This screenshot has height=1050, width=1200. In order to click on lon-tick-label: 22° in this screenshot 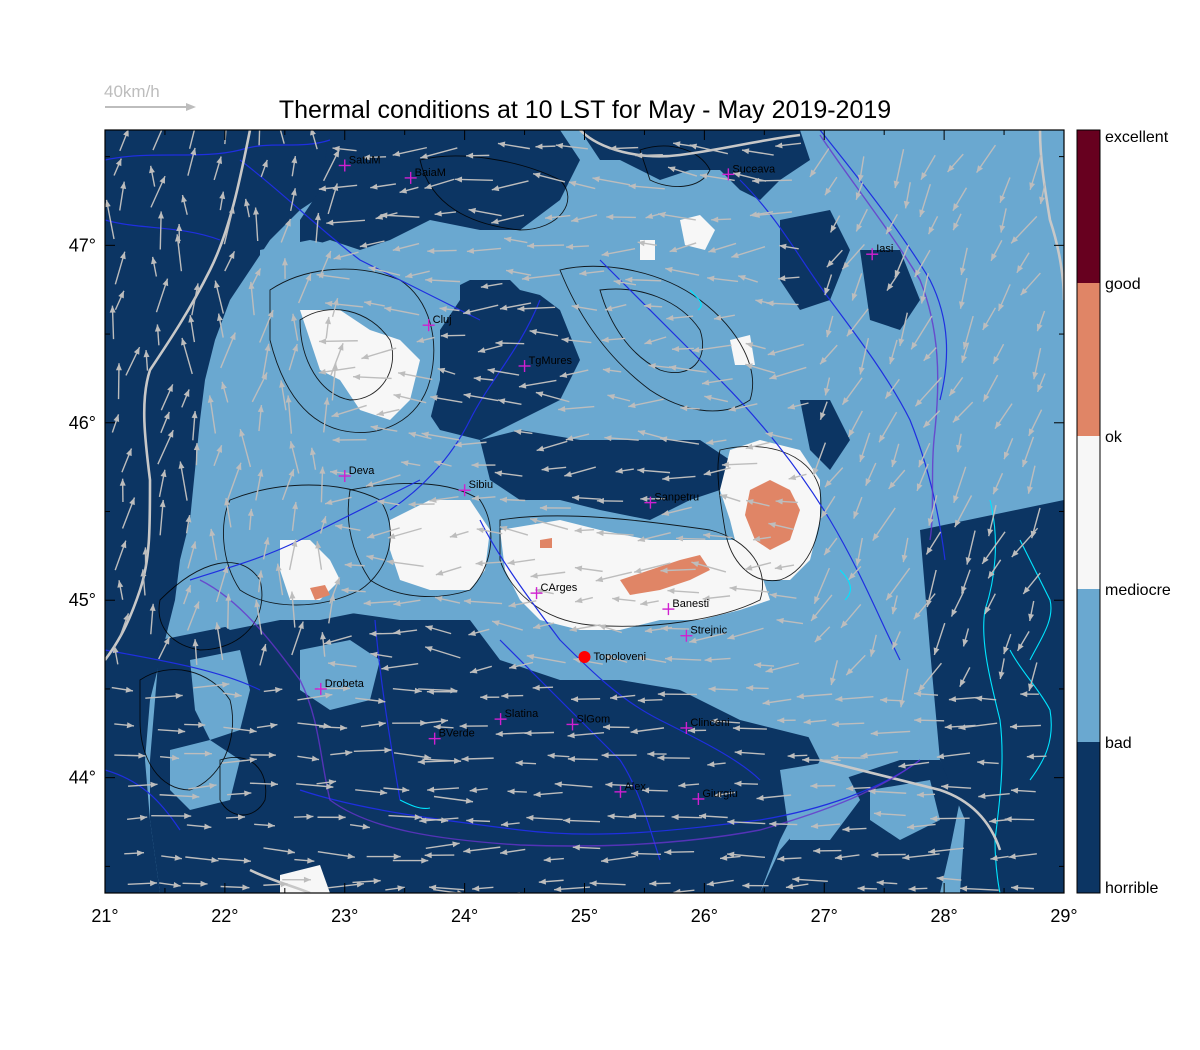, I will do `click(224, 916)`.